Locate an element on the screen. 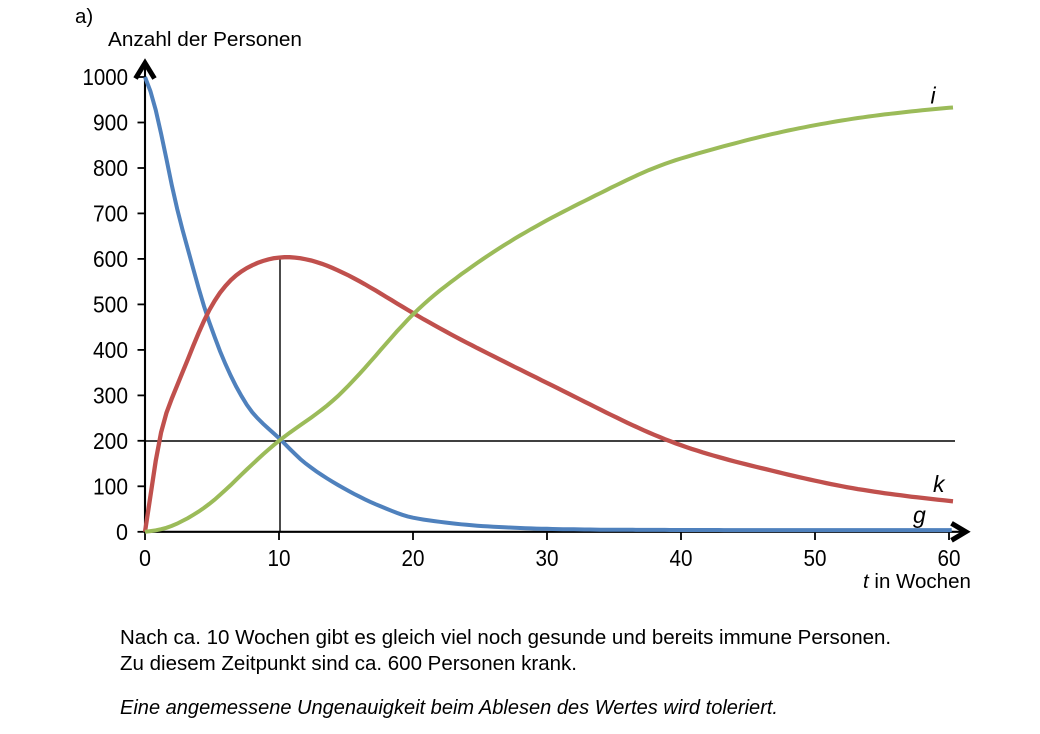 The height and width of the screenshot is (734, 1040). svg-text: 600 is located at coordinates (110, 259).